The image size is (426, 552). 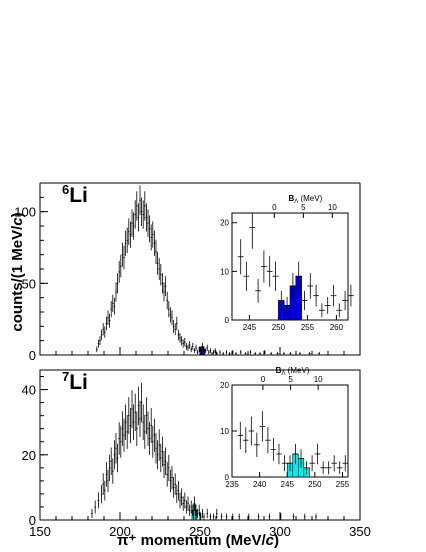 I want to click on y-tick-label: 50, so click(x=29, y=283).